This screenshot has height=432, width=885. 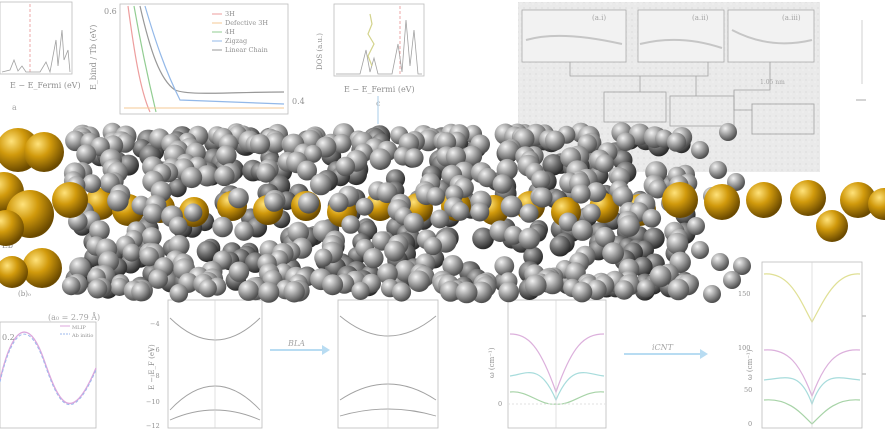 I want to click on legend-3h: 3H, so click(x=230, y=14).